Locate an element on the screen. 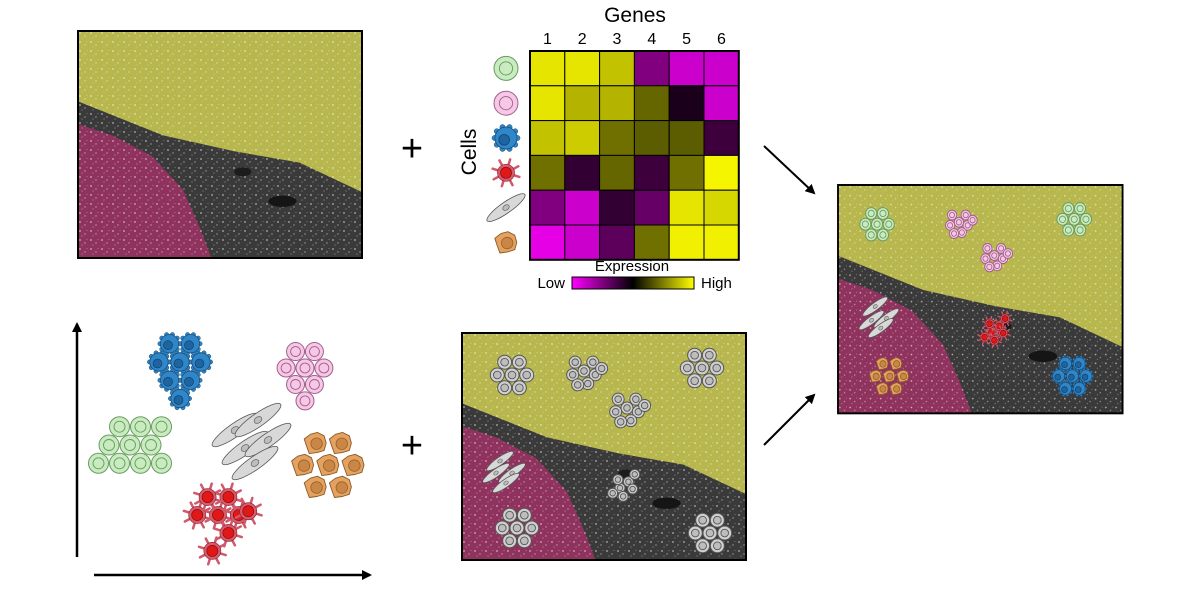 This screenshot has width=1200, height=600. spindle-cell-icon is located at coordinates (506, 207).